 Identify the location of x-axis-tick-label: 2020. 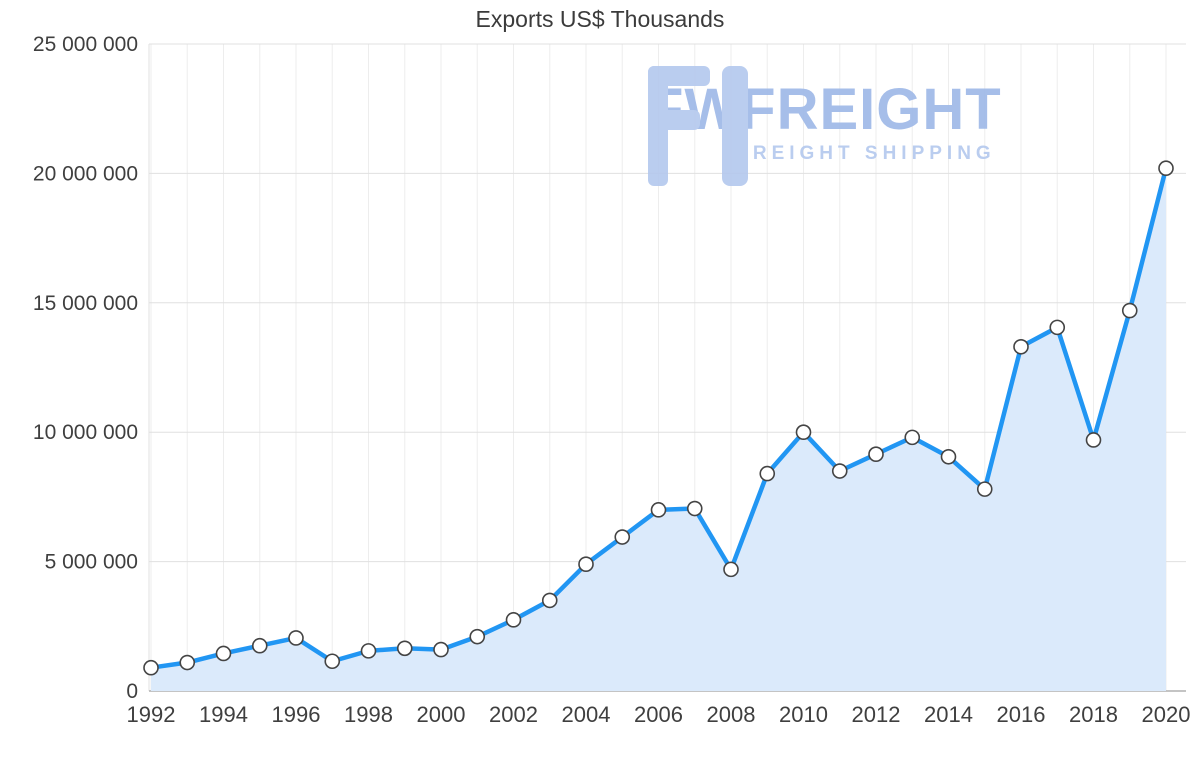
(1166, 714).